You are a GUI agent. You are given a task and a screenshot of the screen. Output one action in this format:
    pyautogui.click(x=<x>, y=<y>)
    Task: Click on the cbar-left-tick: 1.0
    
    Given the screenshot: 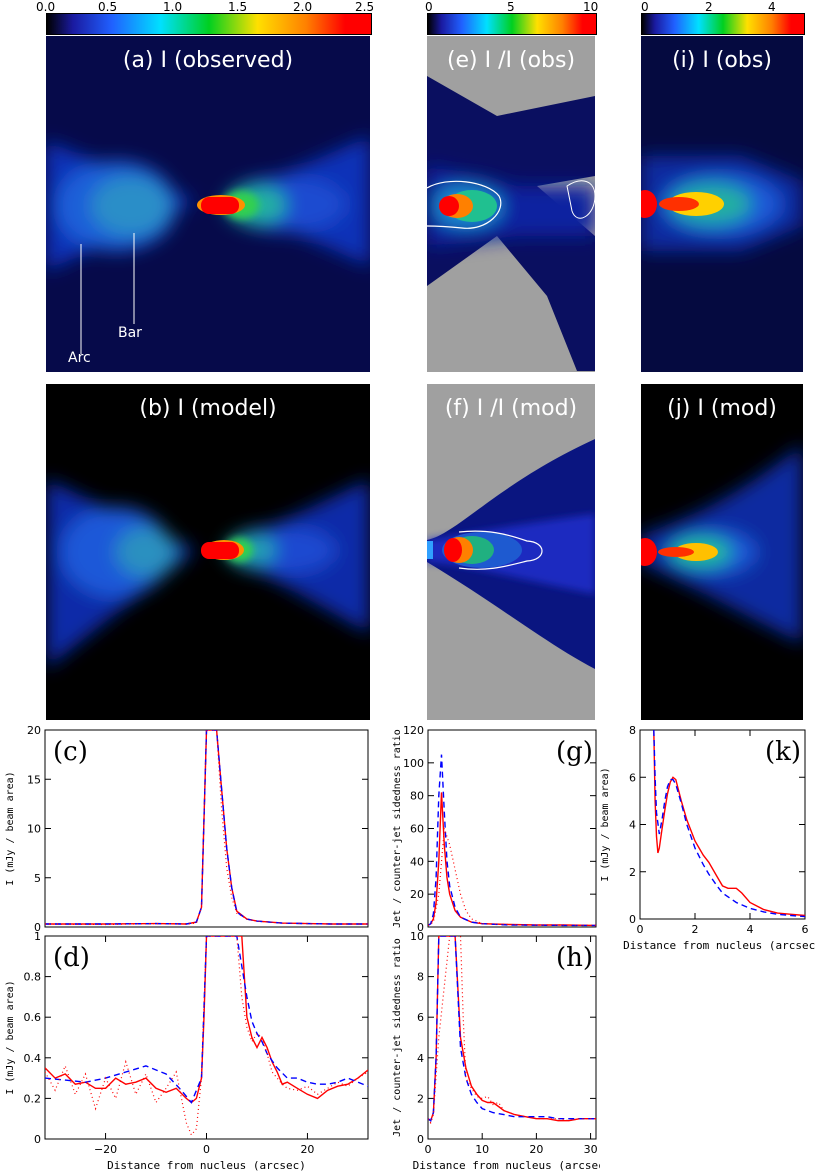 What is the action you would take?
    pyautogui.click(x=173, y=7)
    